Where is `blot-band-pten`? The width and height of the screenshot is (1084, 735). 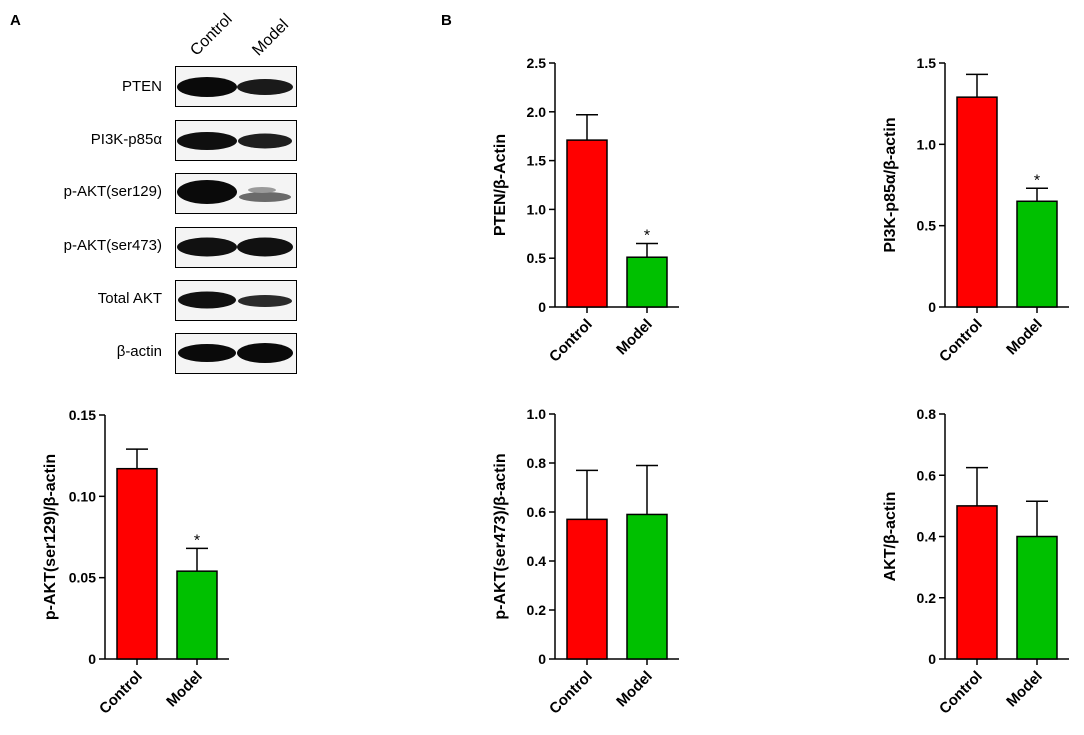 blot-band-pten is located at coordinates (236, 86).